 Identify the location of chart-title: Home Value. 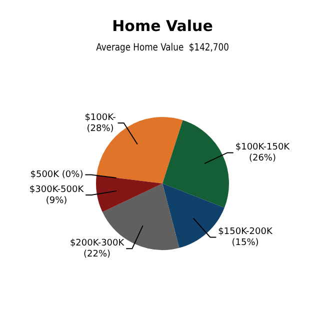
(162, 25).